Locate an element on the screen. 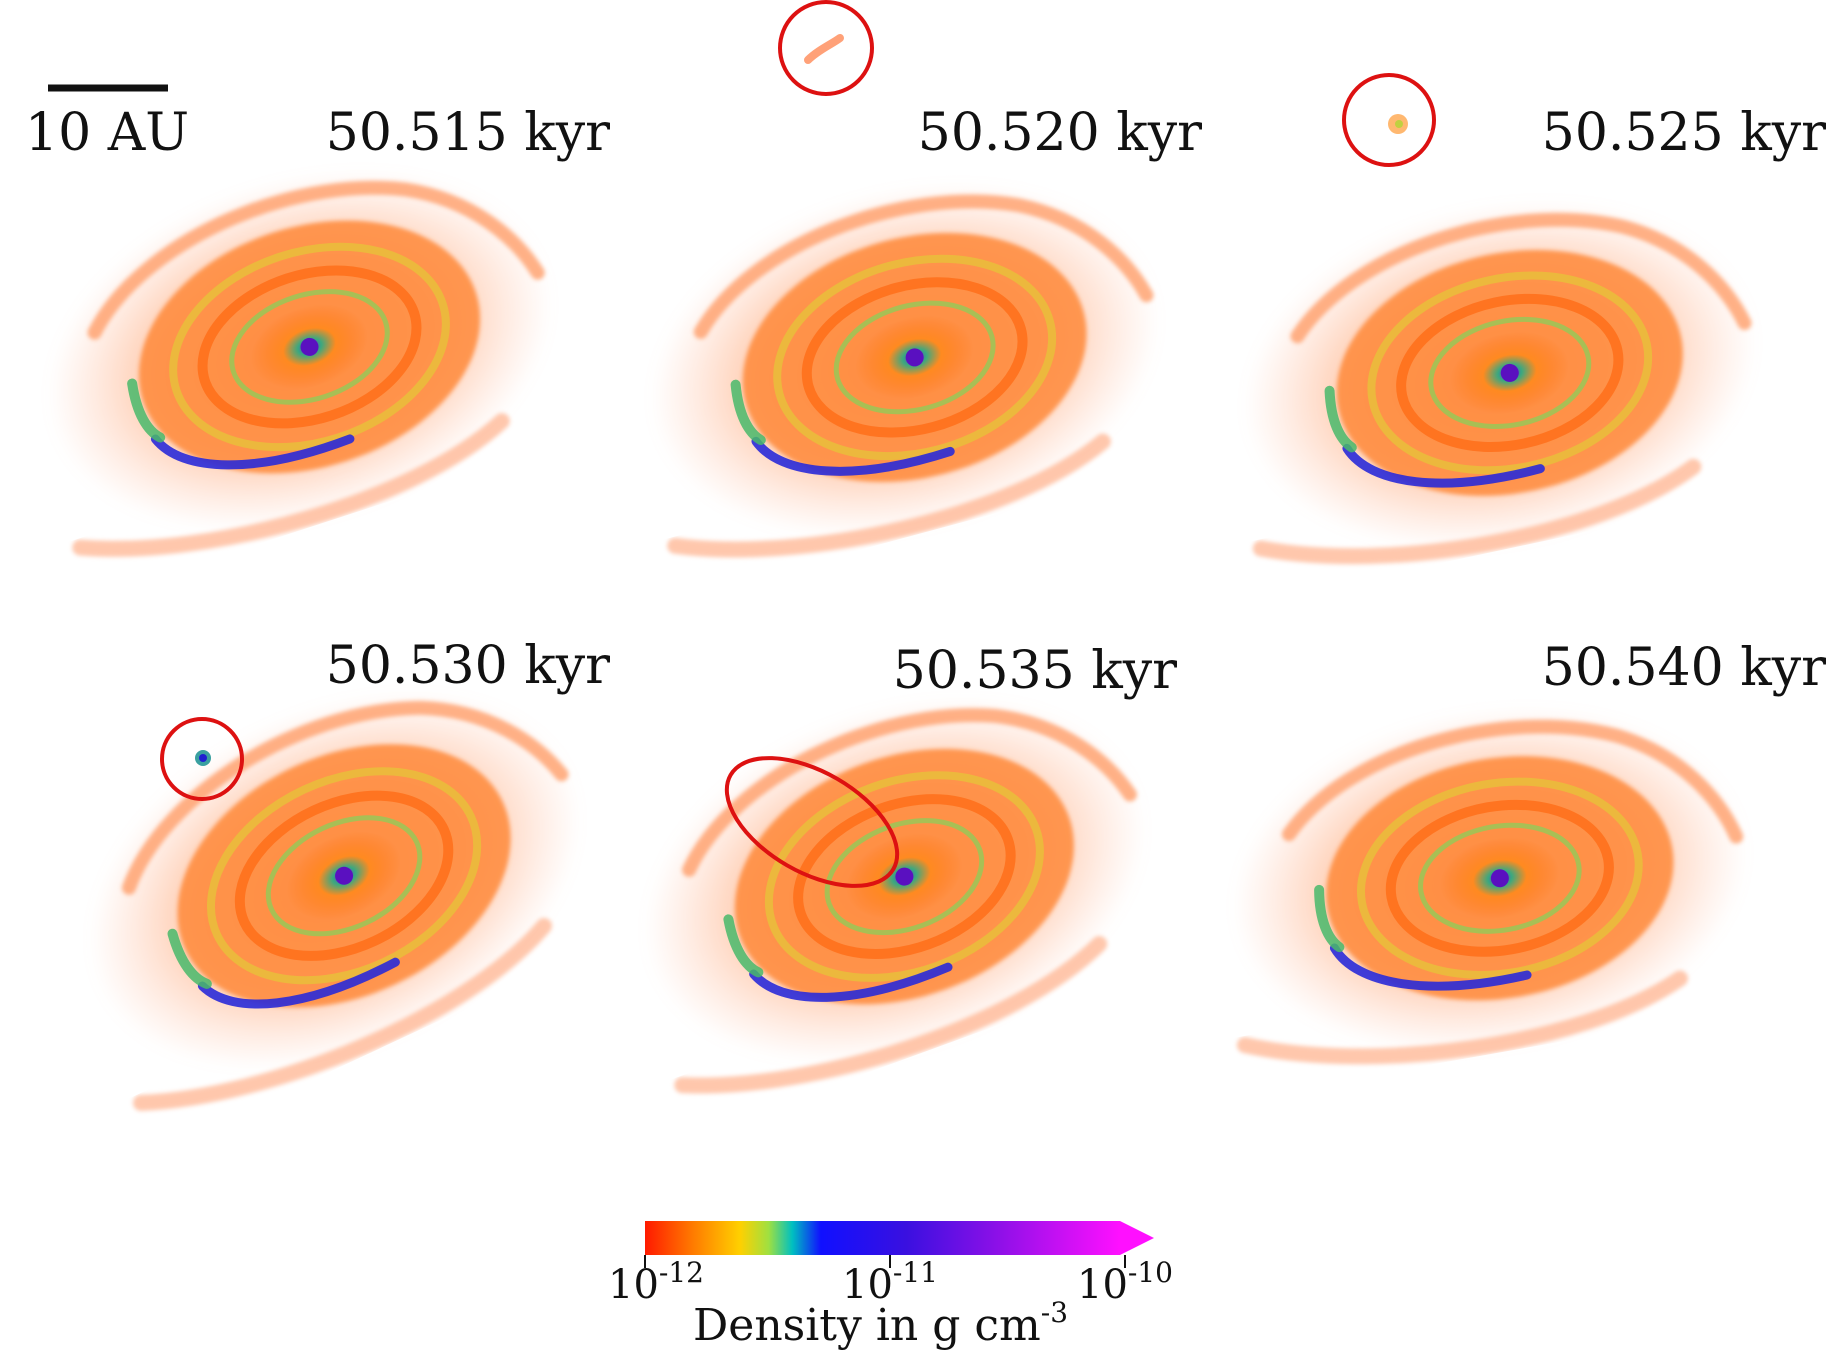 The width and height of the screenshot is (1834, 1350). panel-3-time: 50.525 kyr is located at coordinates (1684, 133).